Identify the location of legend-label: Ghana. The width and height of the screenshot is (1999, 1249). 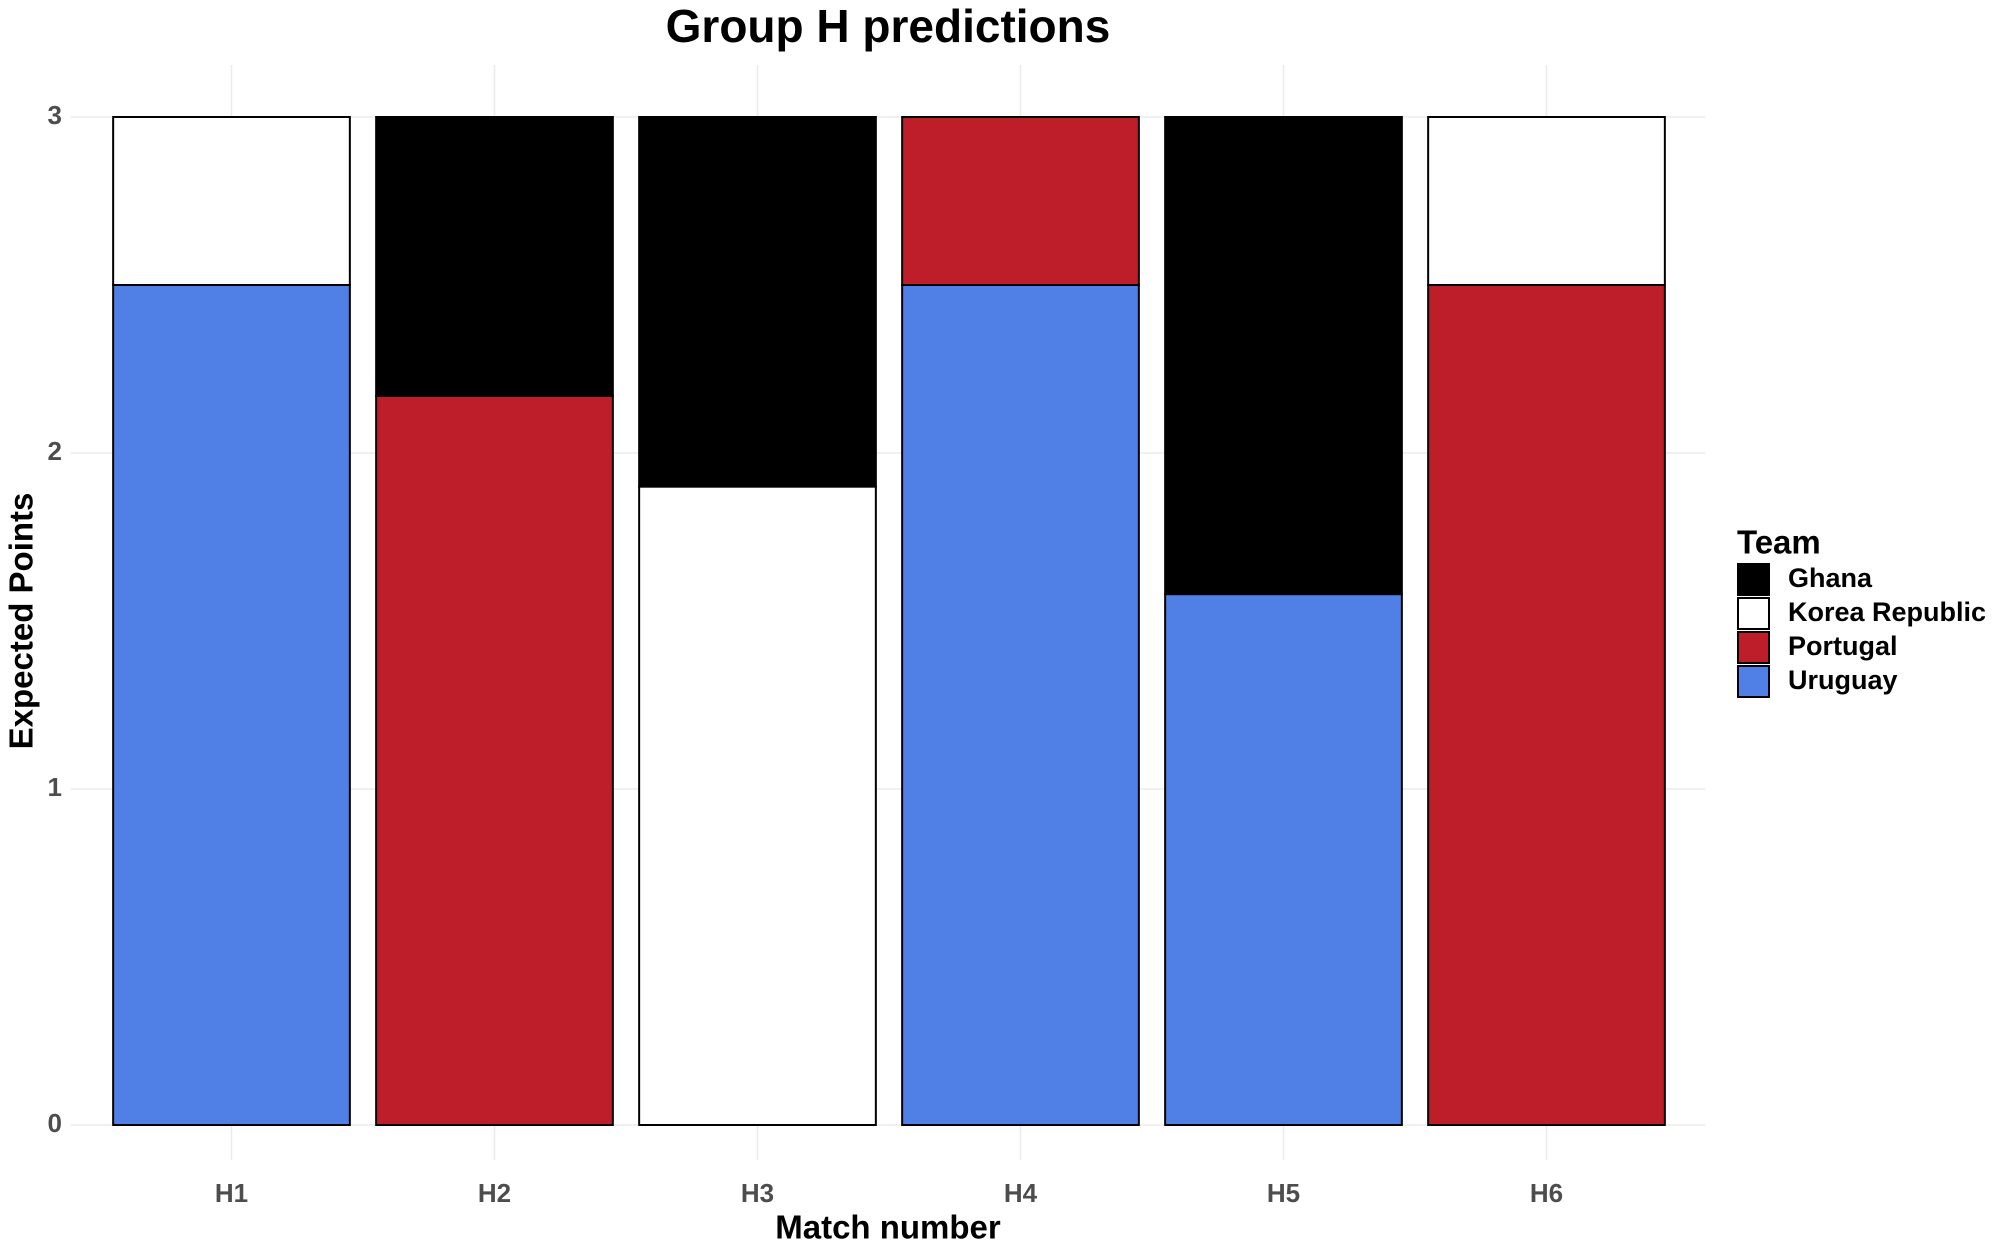
(1830, 578).